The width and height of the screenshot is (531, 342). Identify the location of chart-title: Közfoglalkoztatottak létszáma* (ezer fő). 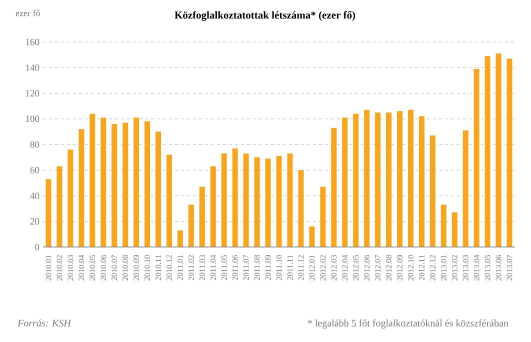
(265, 16).